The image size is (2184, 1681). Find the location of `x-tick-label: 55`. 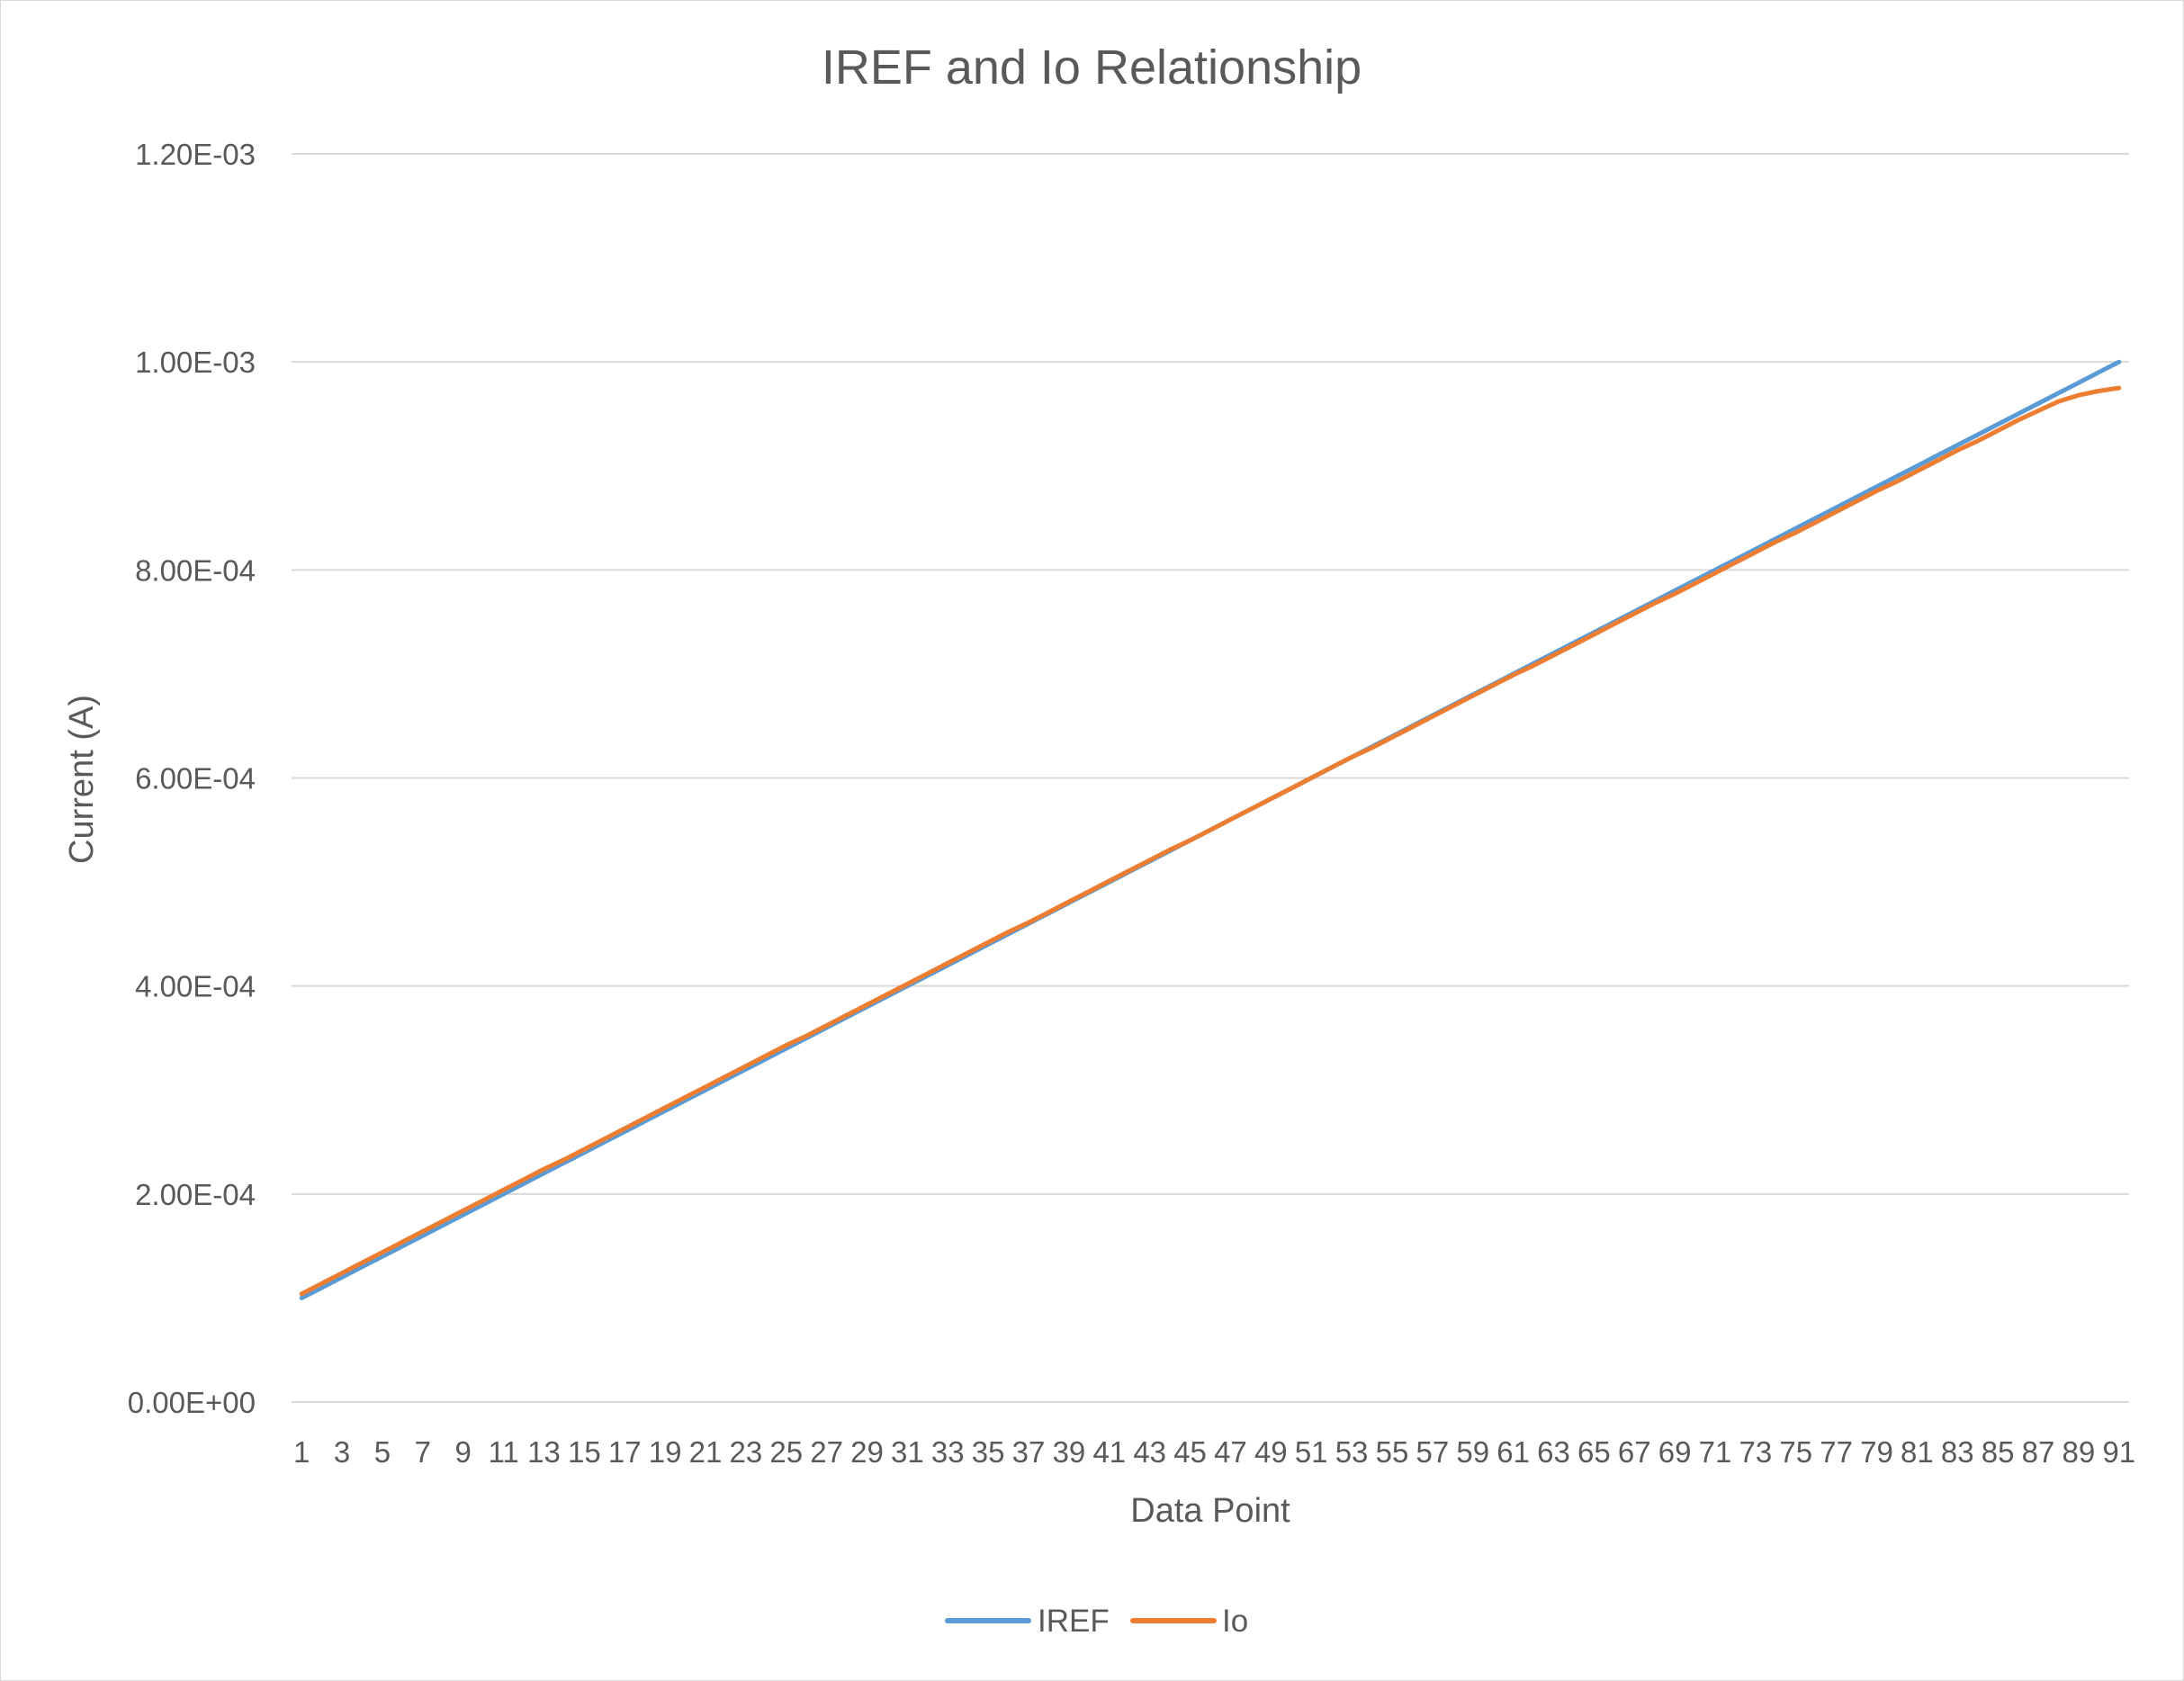

x-tick-label: 55 is located at coordinates (1392, 1452).